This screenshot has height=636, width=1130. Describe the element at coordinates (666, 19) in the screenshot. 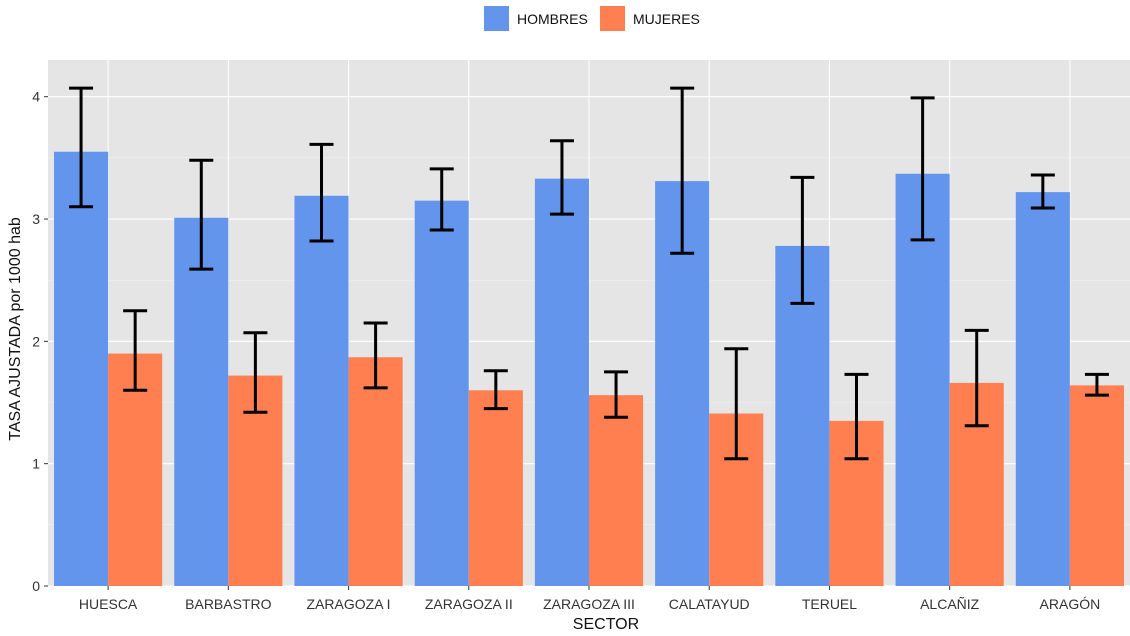

I see `legend-label: MUJERES` at that location.